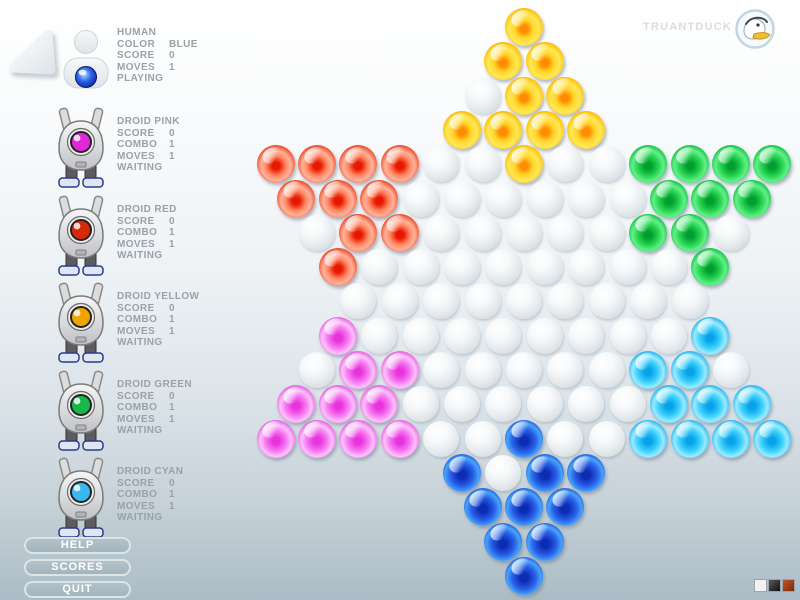  I want to click on back-button, so click(35, 55).